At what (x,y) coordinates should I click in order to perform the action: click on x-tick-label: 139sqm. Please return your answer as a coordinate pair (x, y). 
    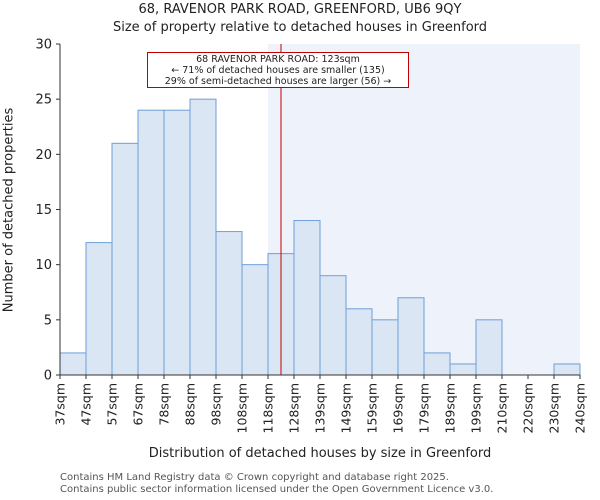
    Looking at the image, I should click on (320, 408).